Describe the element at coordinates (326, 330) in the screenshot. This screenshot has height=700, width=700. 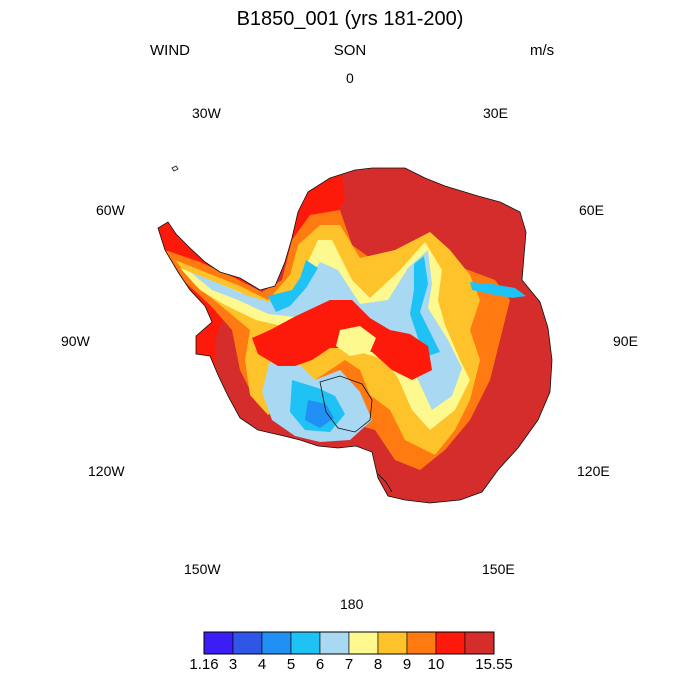
I see `wind-band-light-blue` at that location.